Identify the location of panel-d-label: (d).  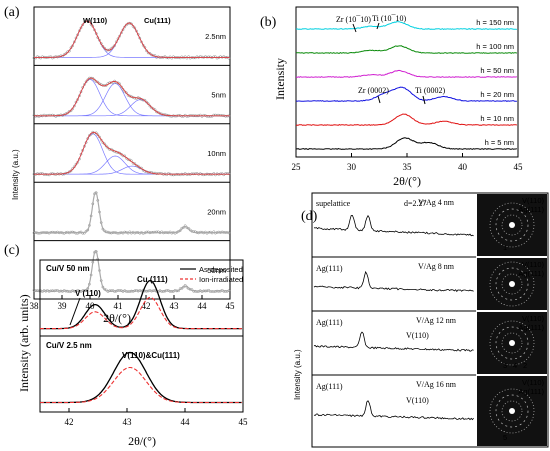
(309, 216).